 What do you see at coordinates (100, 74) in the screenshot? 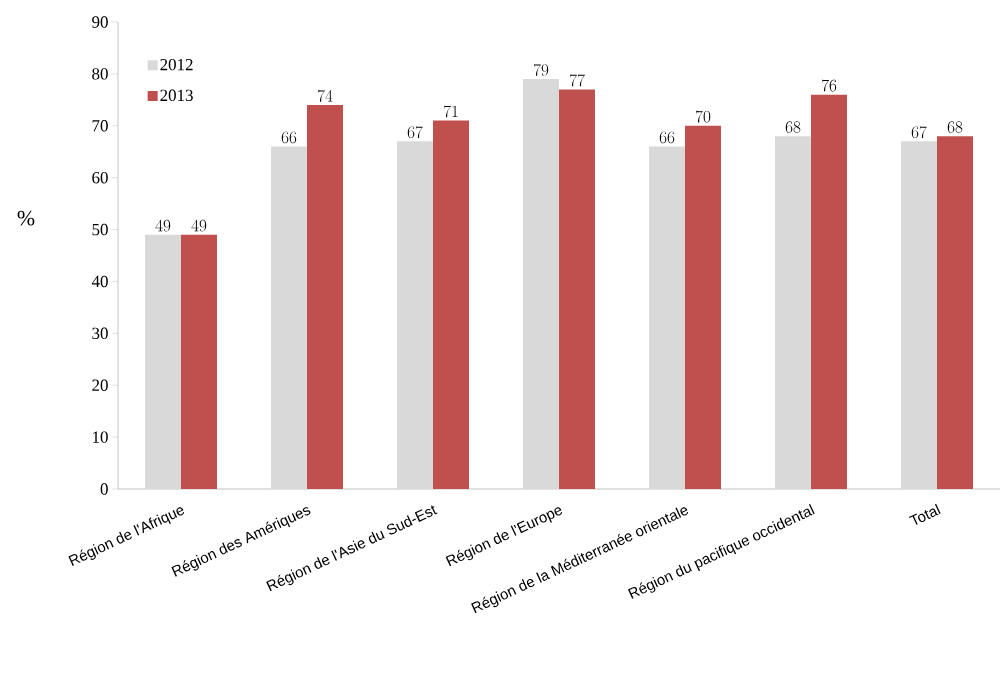
I see `y-tick-label: 80` at bounding box center [100, 74].